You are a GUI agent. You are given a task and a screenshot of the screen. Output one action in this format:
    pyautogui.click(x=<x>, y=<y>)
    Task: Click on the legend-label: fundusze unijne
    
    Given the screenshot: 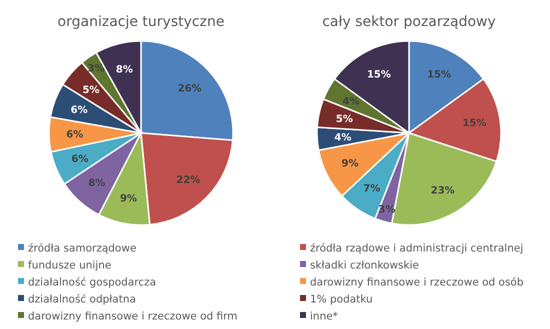 What is the action you would take?
    pyautogui.click(x=70, y=266)
    